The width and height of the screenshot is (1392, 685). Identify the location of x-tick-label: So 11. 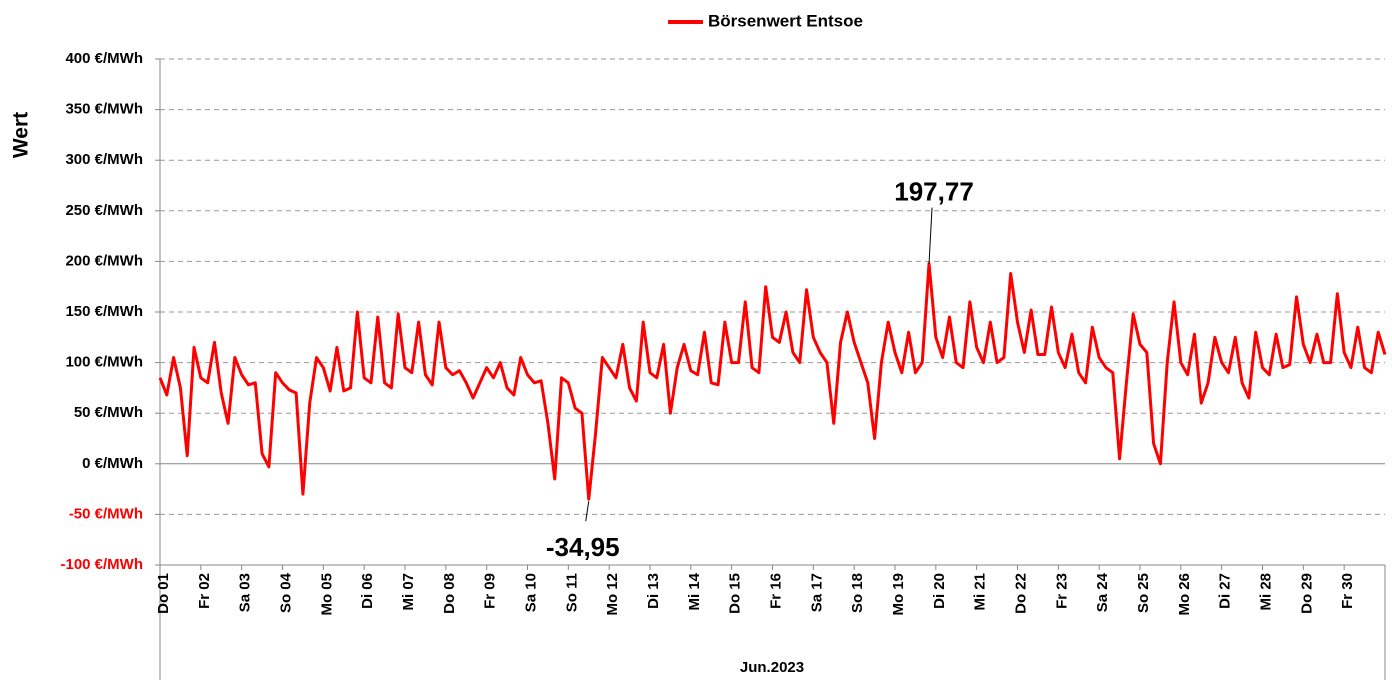
(571, 592).